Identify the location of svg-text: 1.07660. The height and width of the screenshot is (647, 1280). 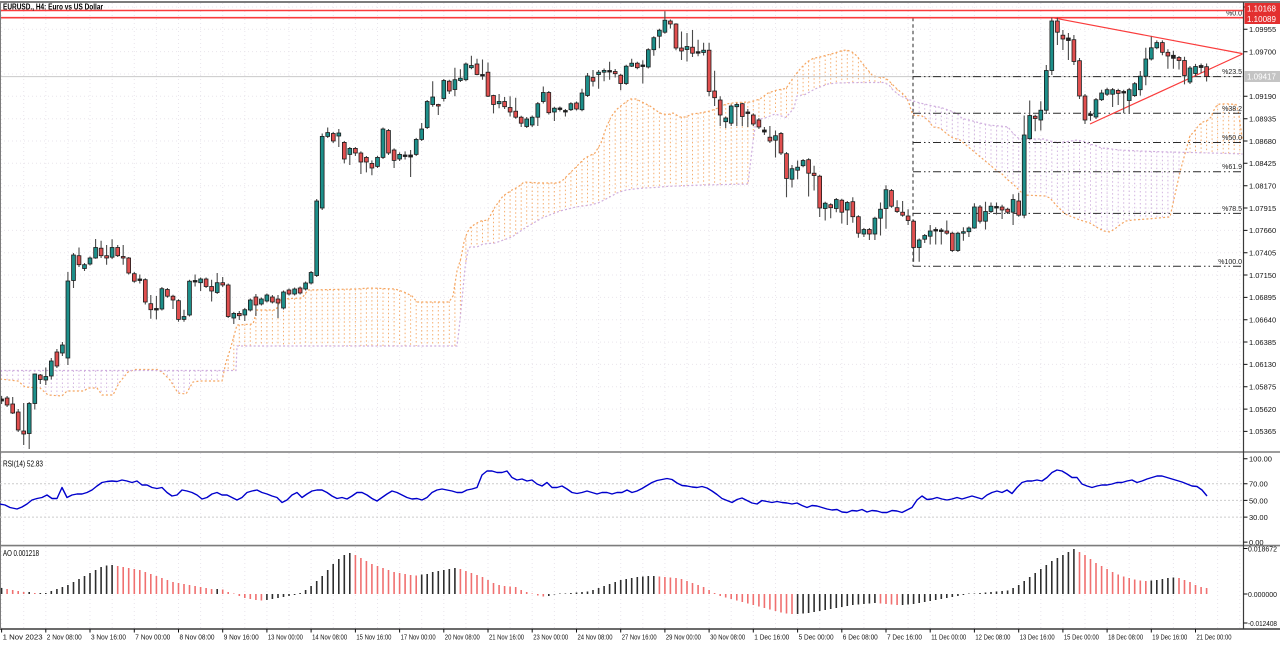
(1262, 230).